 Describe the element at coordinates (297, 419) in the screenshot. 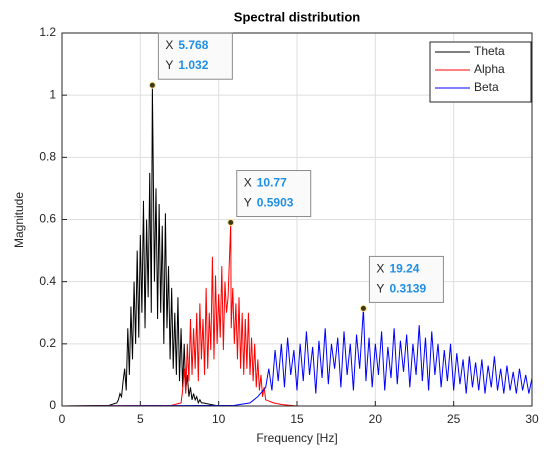

I see `x-tick-label: 15` at that location.